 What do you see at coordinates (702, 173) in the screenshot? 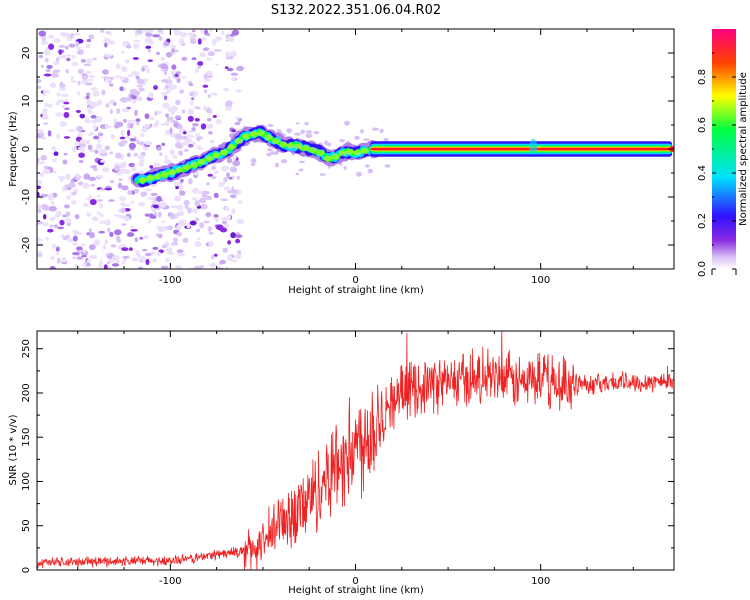
I see `colorbar-tick-label: 0.4` at bounding box center [702, 173].